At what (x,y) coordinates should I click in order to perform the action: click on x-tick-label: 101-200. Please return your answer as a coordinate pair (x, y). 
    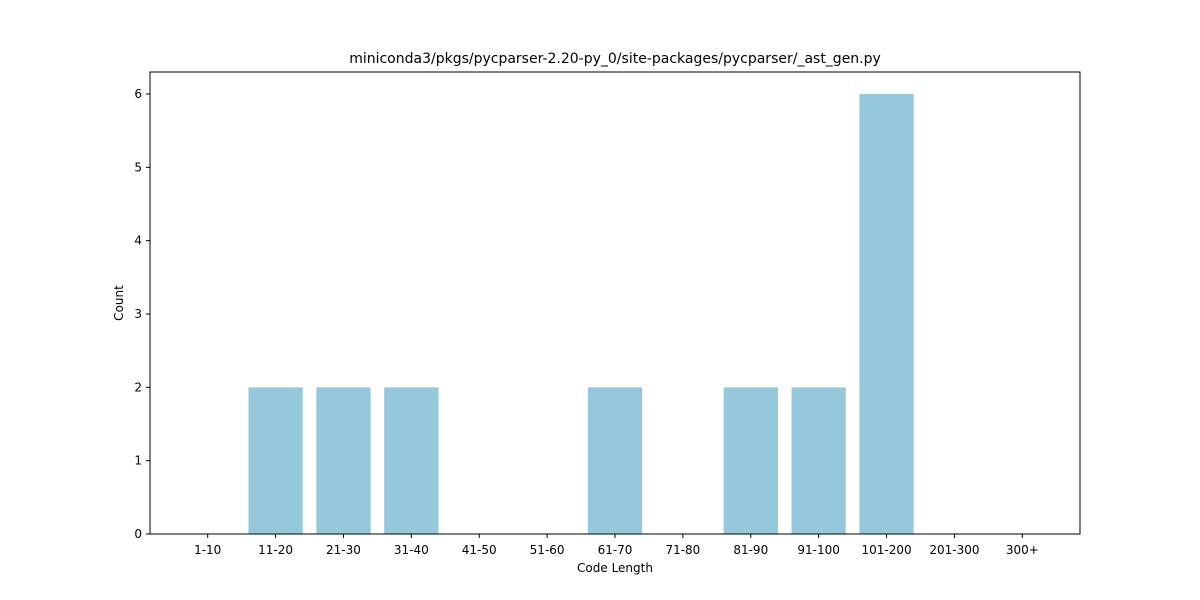
    Looking at the image, I should click on (886, 550).